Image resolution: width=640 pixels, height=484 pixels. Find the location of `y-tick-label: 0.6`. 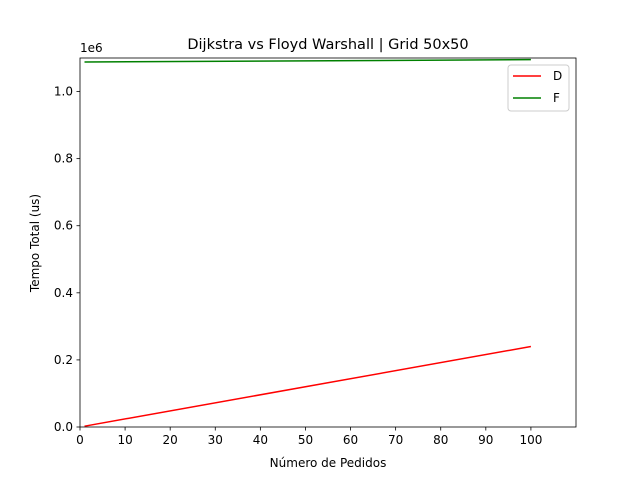

y-tick-label: 0.6 is located at coordinates (63, 226).